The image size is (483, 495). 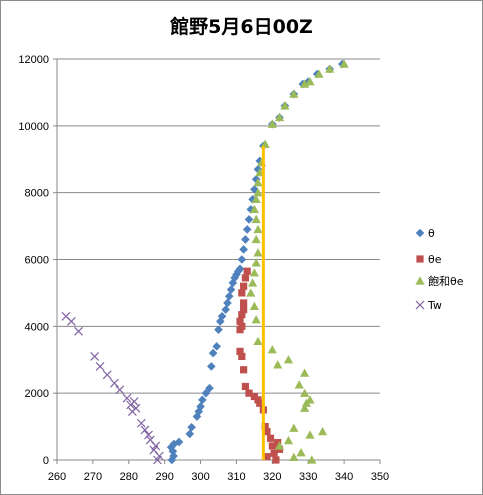 What do you see at coordinates (434, 305) in the screenshot?
I see `legend-label: Tw` at bounding box center [434, 305].